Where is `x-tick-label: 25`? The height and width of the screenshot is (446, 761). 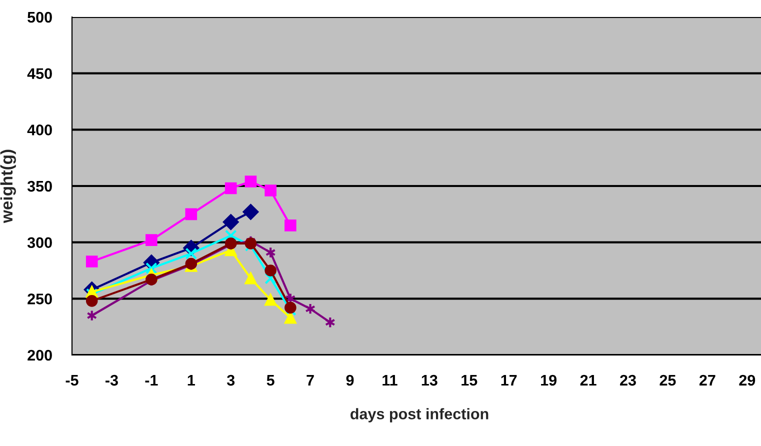
x-tick-label: 25 is located at coordinates (668, 380).